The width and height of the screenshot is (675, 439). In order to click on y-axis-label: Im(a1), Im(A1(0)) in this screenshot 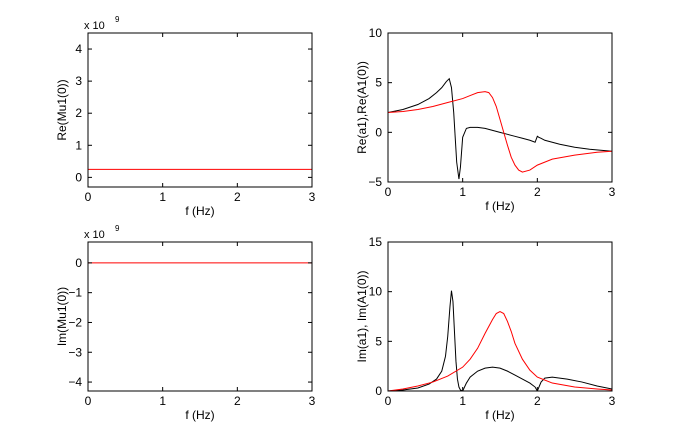, I will do `click(362, 316)`.